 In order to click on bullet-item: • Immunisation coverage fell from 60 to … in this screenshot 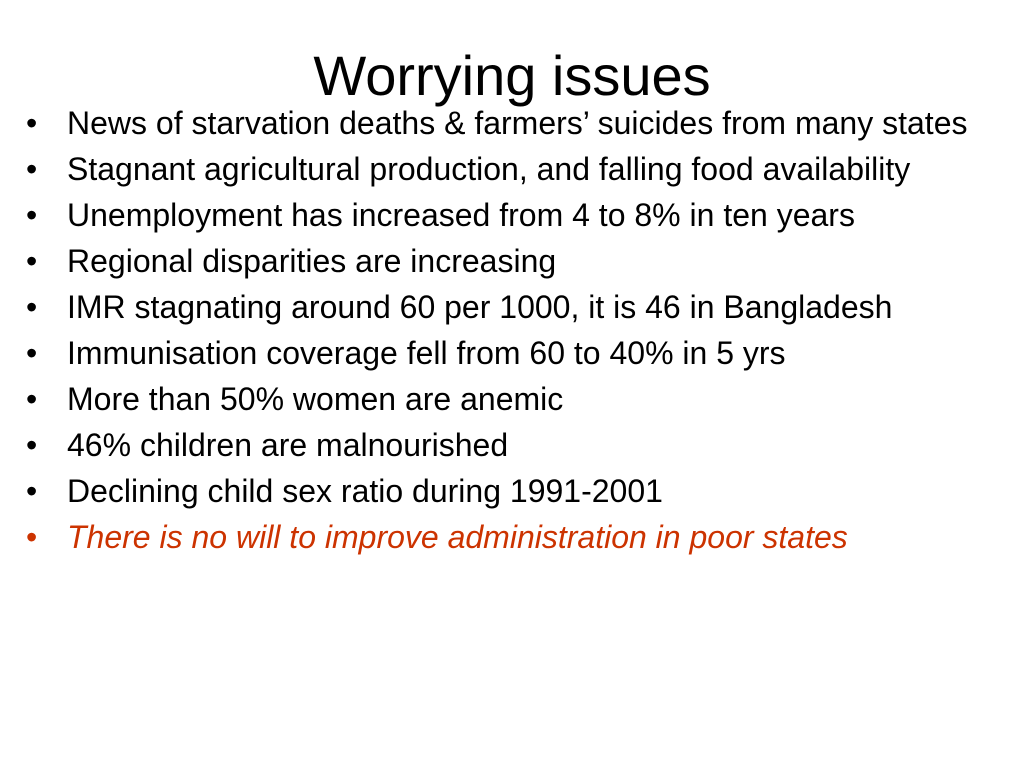, I will do `click(506, 353)`.